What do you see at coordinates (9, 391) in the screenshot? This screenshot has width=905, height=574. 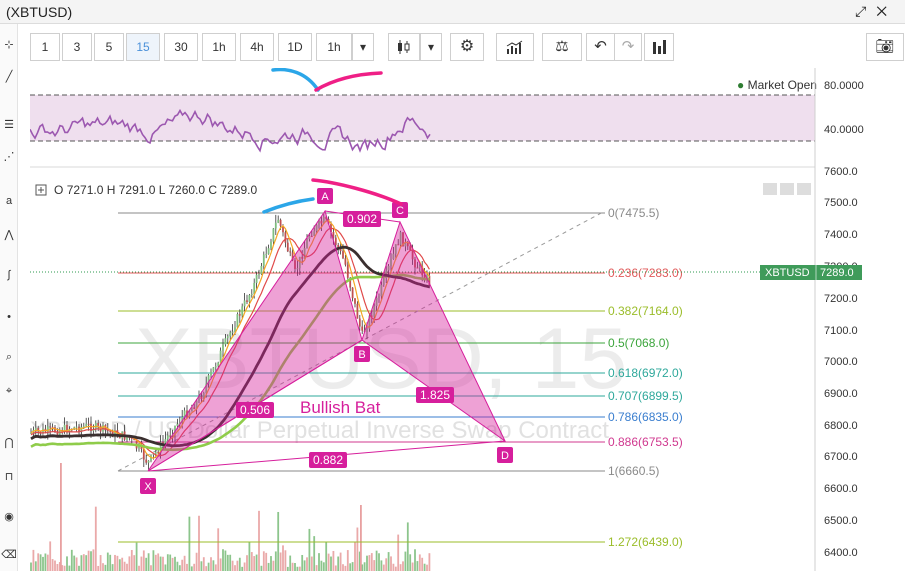 I see `ruler-icon: ⌖` at bounding box center [9, 391].